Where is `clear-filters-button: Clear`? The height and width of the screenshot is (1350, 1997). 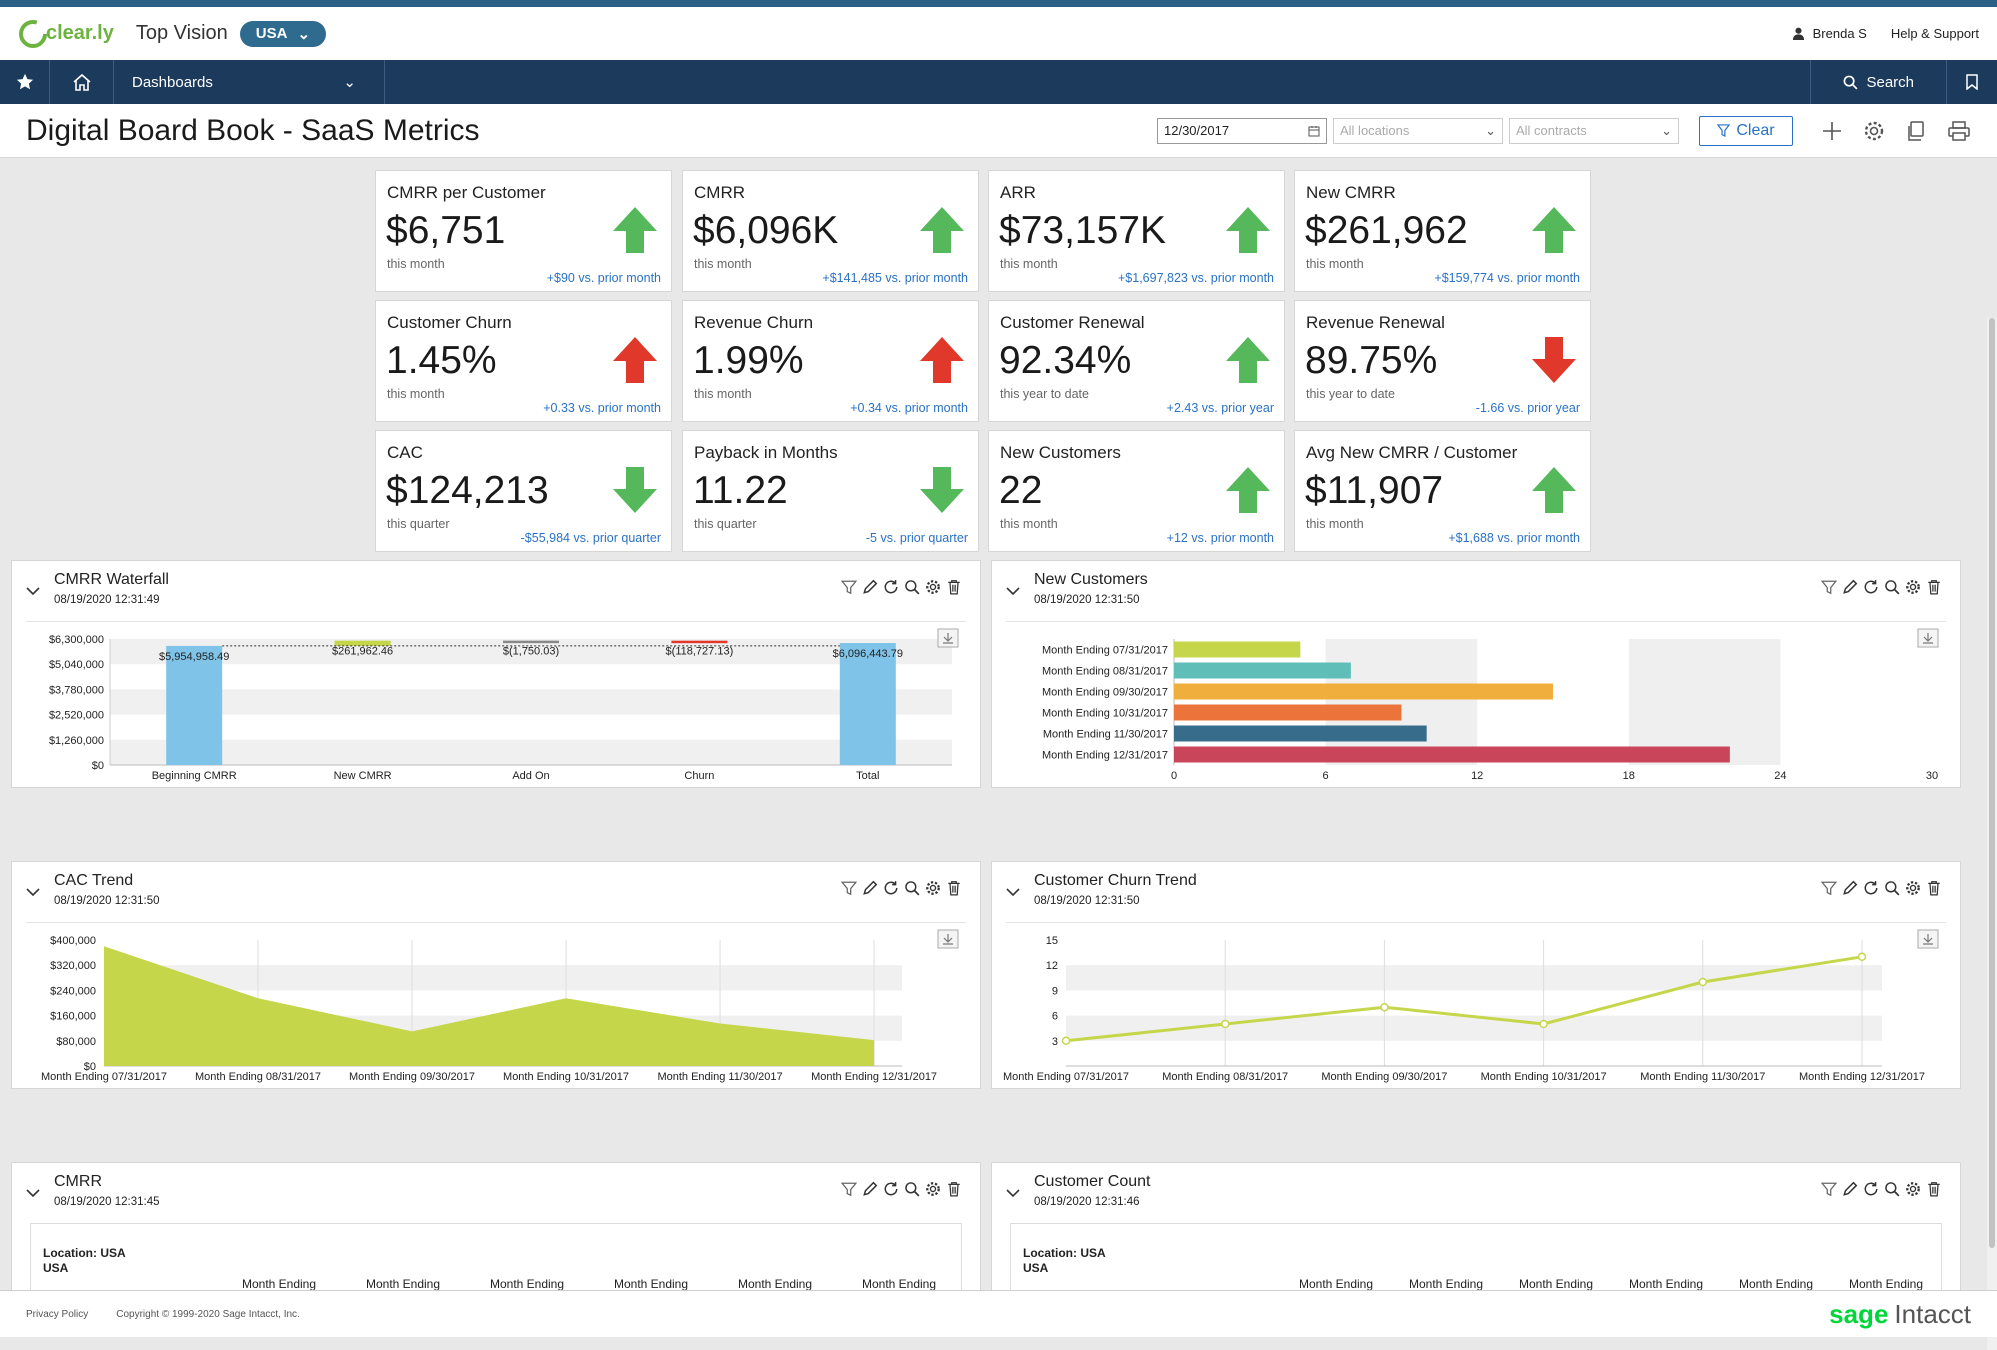 clear-filters-button: Clear is located at coordinates (1746, 130).